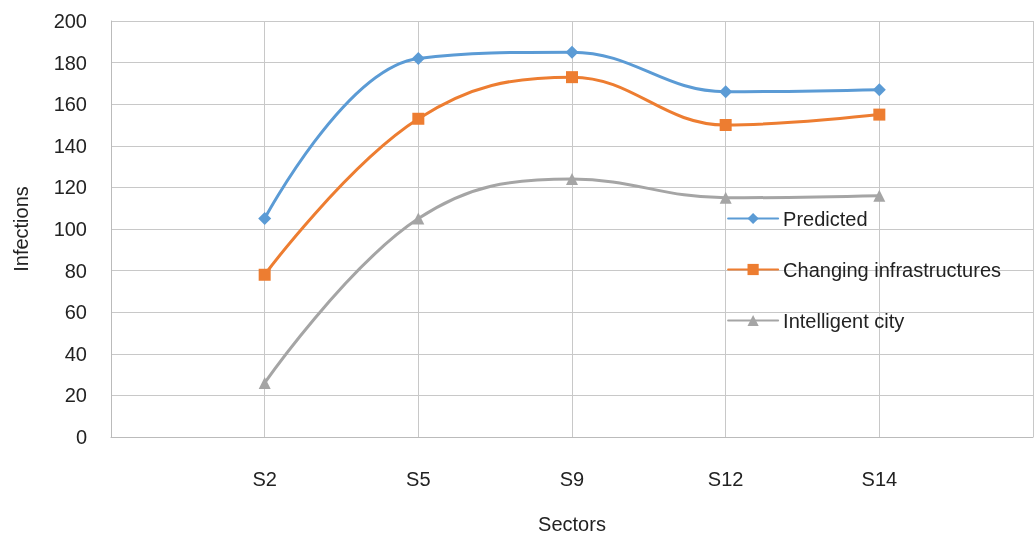  Describe the element at coordinates (264, 479) in the screenshot. I see `x-tick-label: S2` at that location.